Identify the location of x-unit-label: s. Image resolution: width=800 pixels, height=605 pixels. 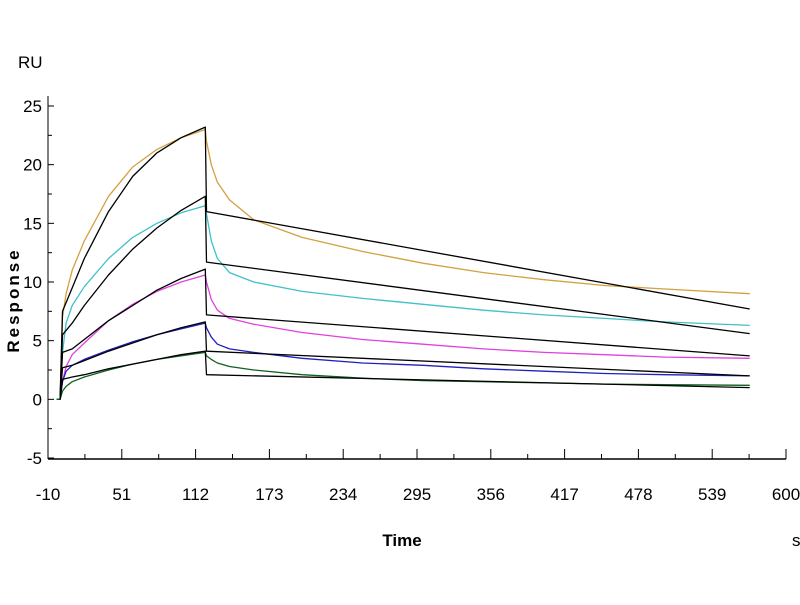
(796, 540).